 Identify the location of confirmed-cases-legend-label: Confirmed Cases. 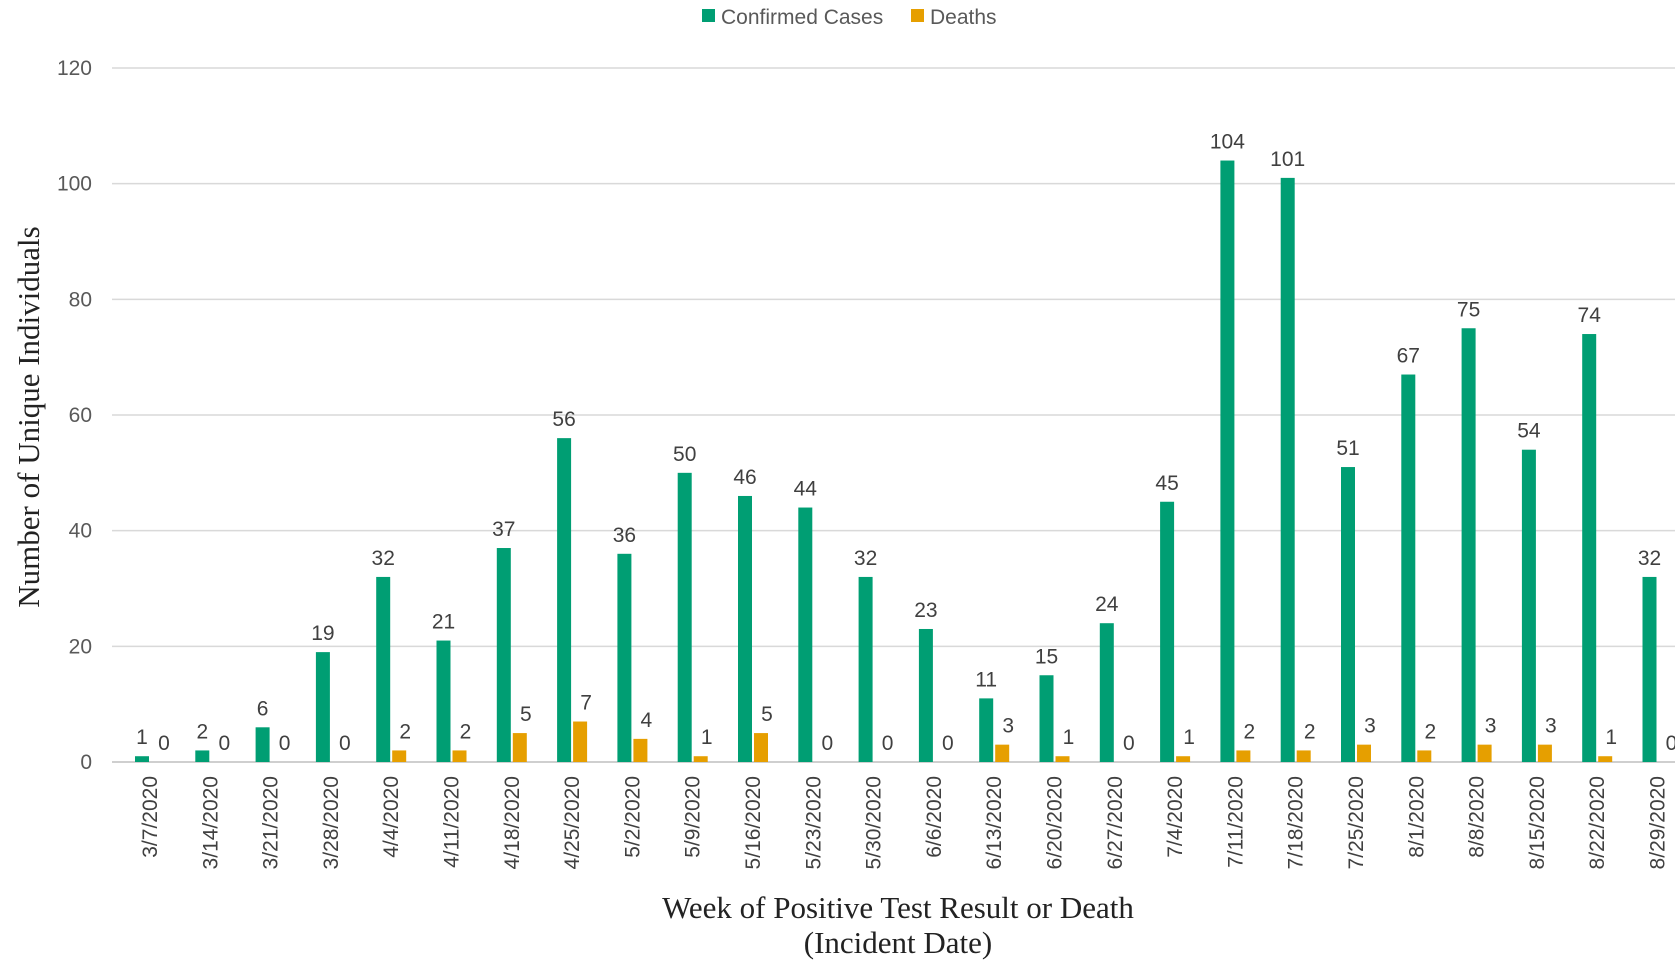
(802, 17).